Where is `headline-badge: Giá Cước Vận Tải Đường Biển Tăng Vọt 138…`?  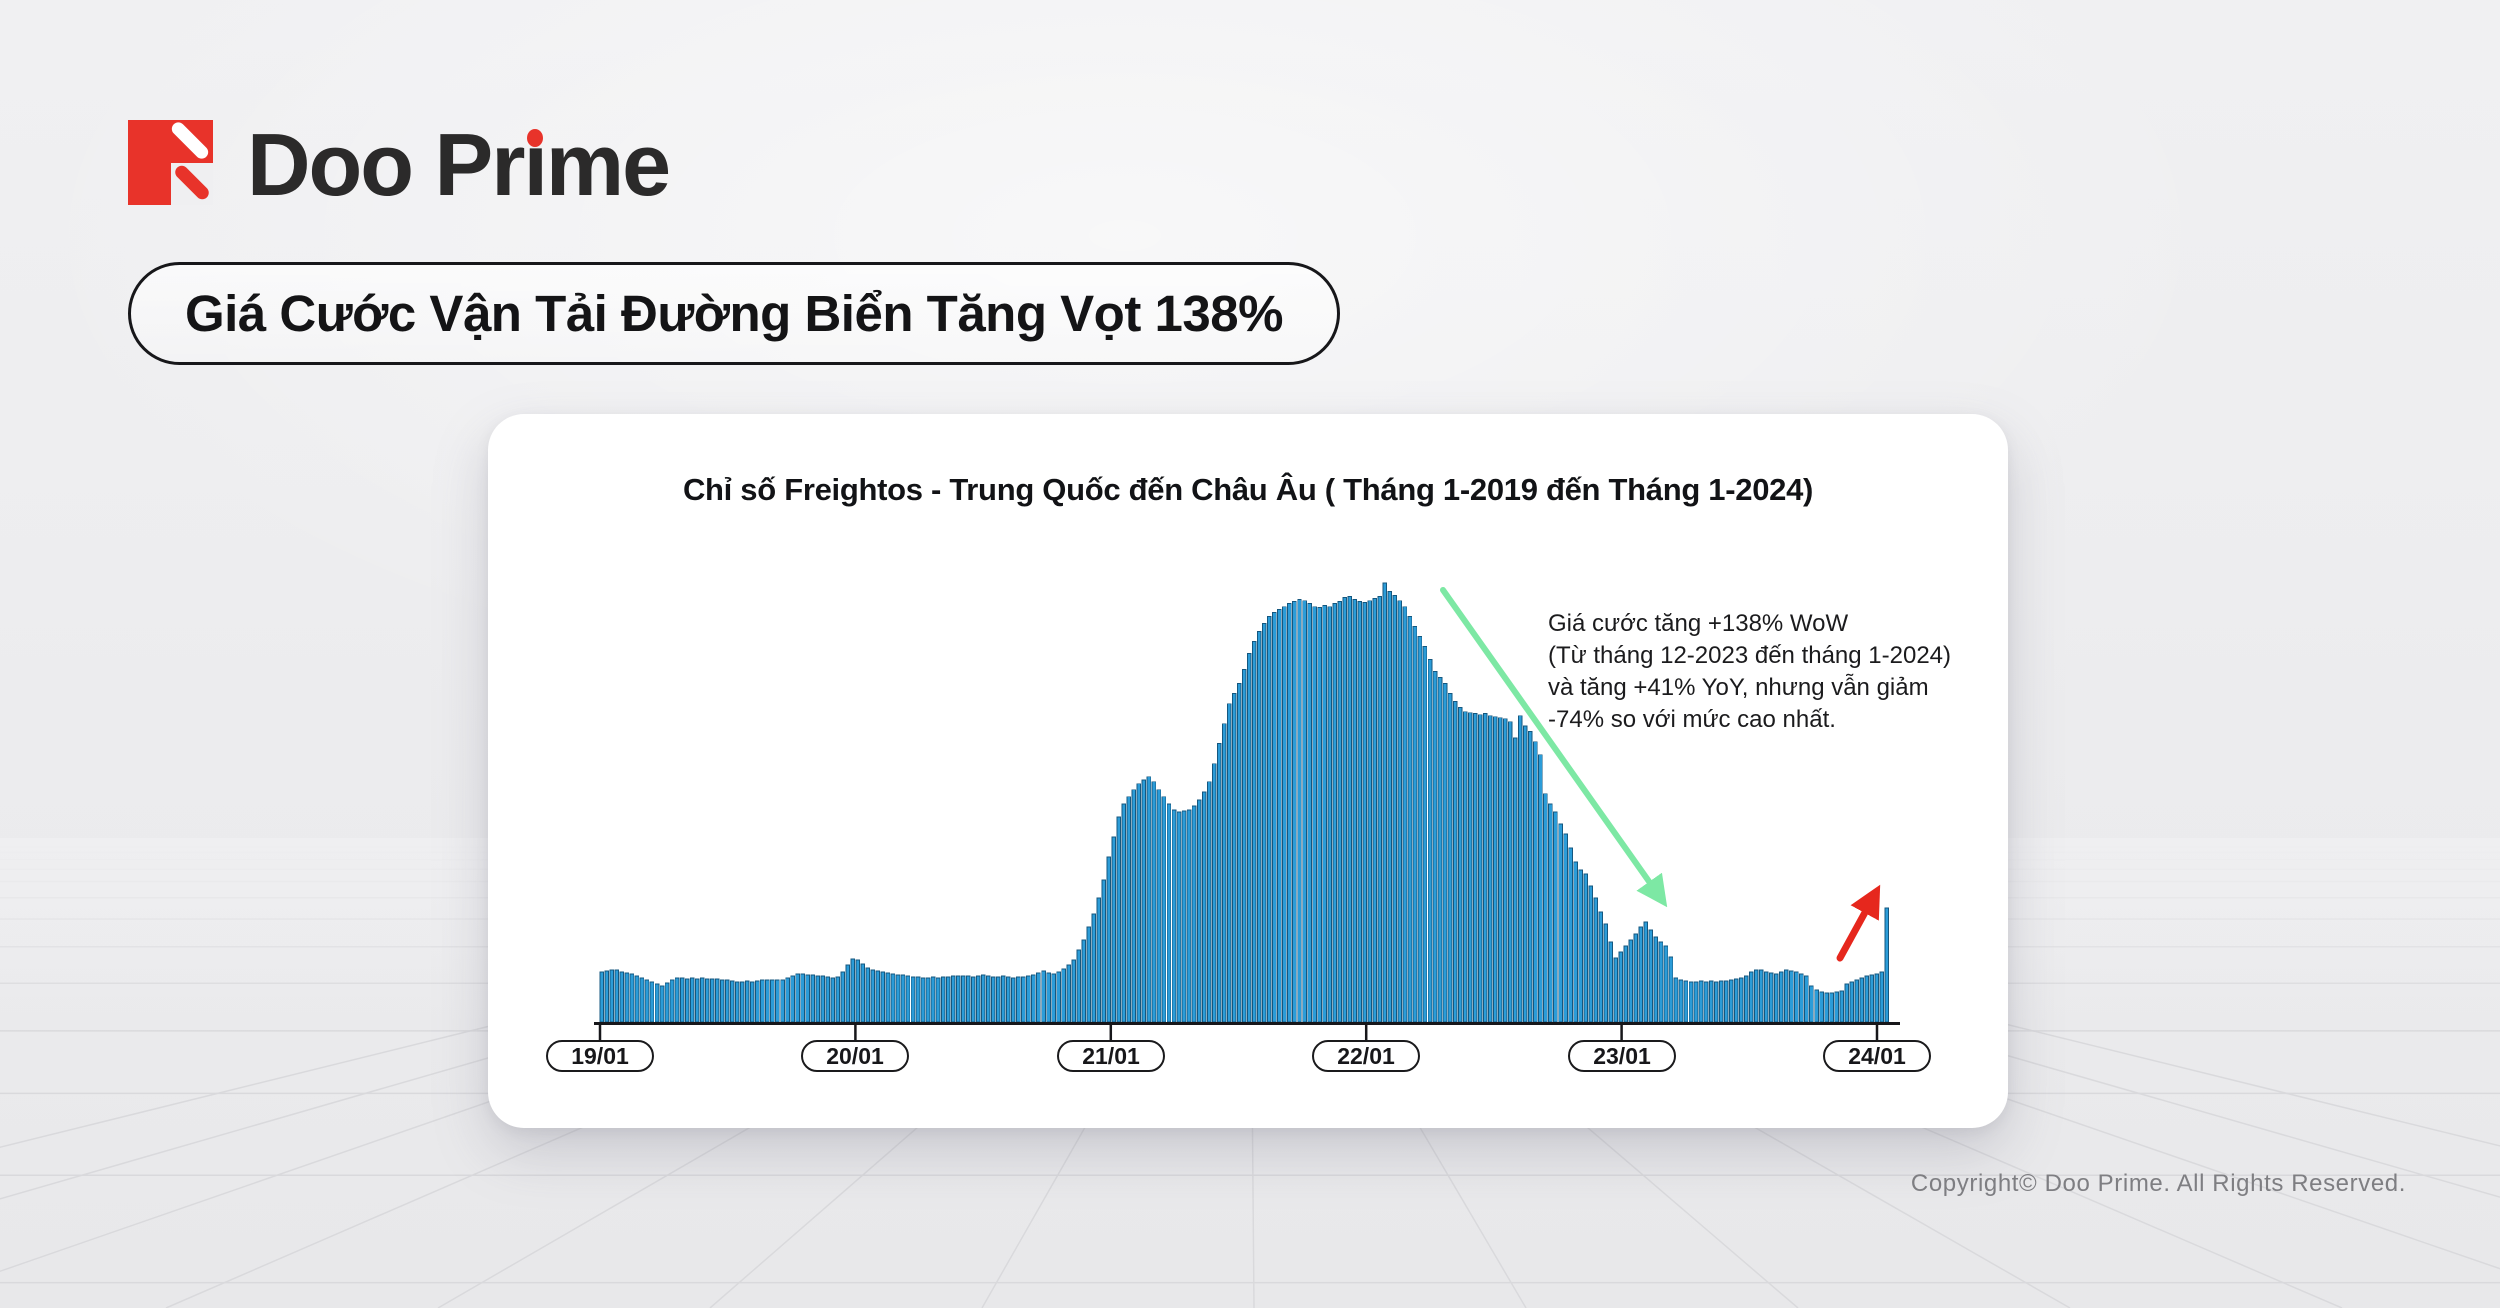 headline-badge: Giá Cước Vận Tải Đường Biển Tăng Vọt 138… is located at coordinates (734, 313).